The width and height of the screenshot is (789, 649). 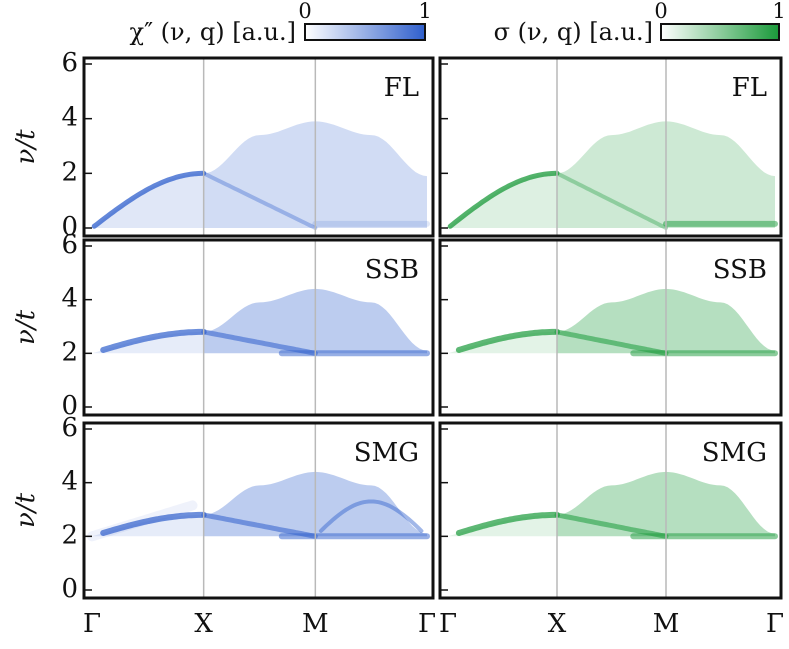 What do you see at coordinates (213, 32) in the screenshot?
I see `colorbar-title: χ″ (ν, q) [a.u.]` at bounding box center [213, 32].